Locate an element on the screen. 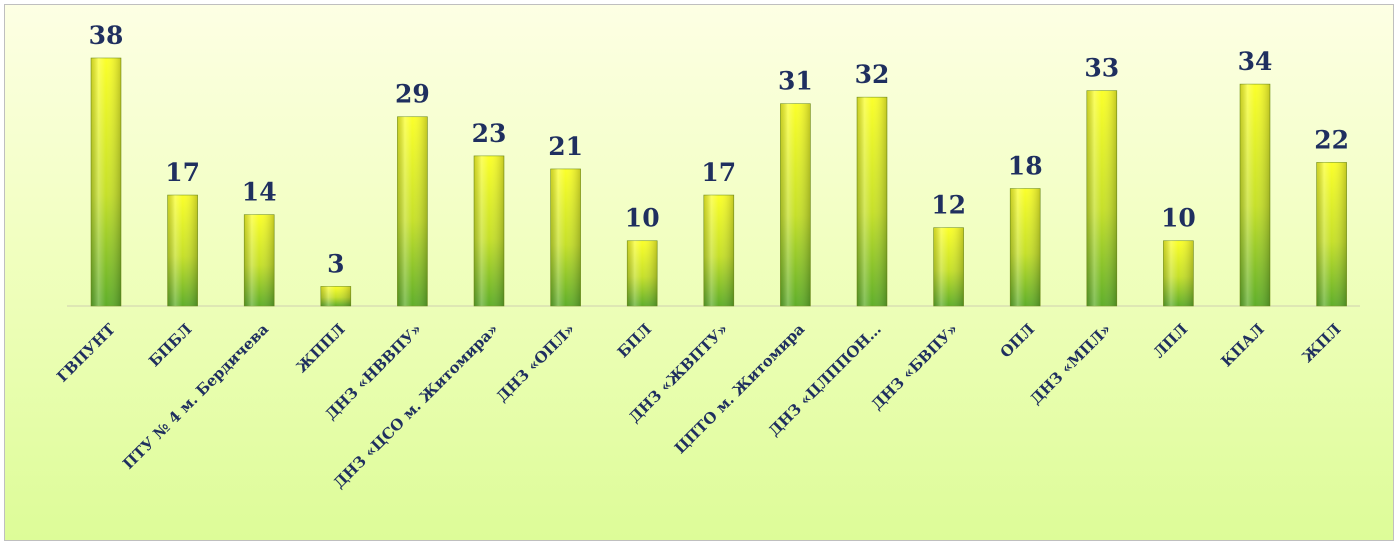  category-label: ДНЗ «ЦСО м. Житомира» is located at coordinates (416, 406).